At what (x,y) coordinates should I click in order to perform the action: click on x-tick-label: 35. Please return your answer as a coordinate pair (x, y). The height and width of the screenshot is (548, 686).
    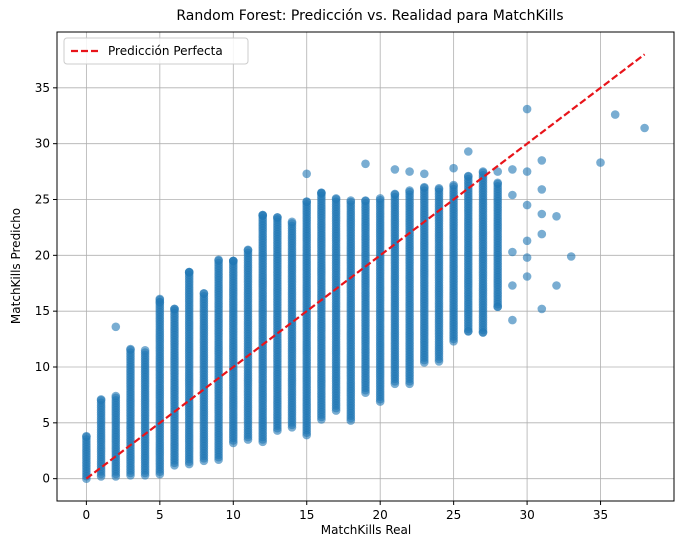
    Looking at the image, I should click on (600, 515).